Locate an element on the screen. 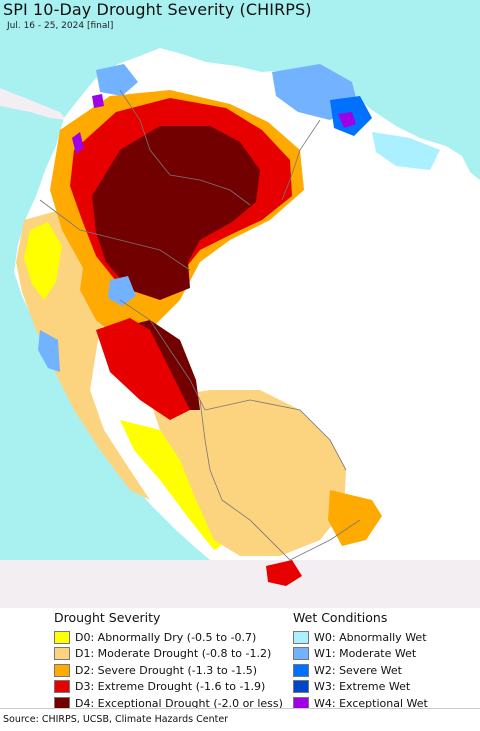 The image size is (480, 731). map-subtitle: Jul. 16 - 25, 2024 [final] is located at coordinates (60, 26).